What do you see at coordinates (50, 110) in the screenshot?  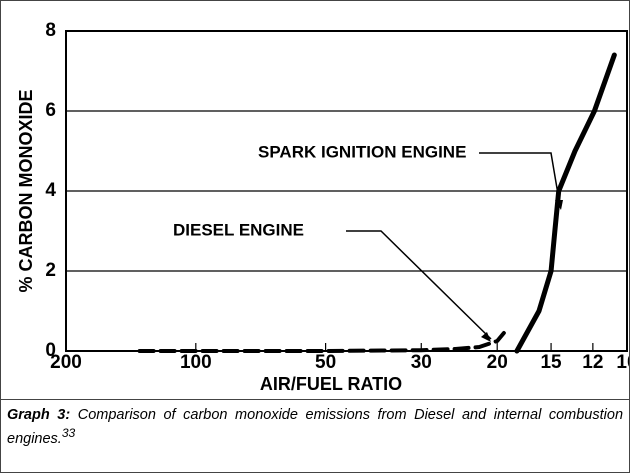 I see `y-tick-label: 6` at bounding box center [50, 110].